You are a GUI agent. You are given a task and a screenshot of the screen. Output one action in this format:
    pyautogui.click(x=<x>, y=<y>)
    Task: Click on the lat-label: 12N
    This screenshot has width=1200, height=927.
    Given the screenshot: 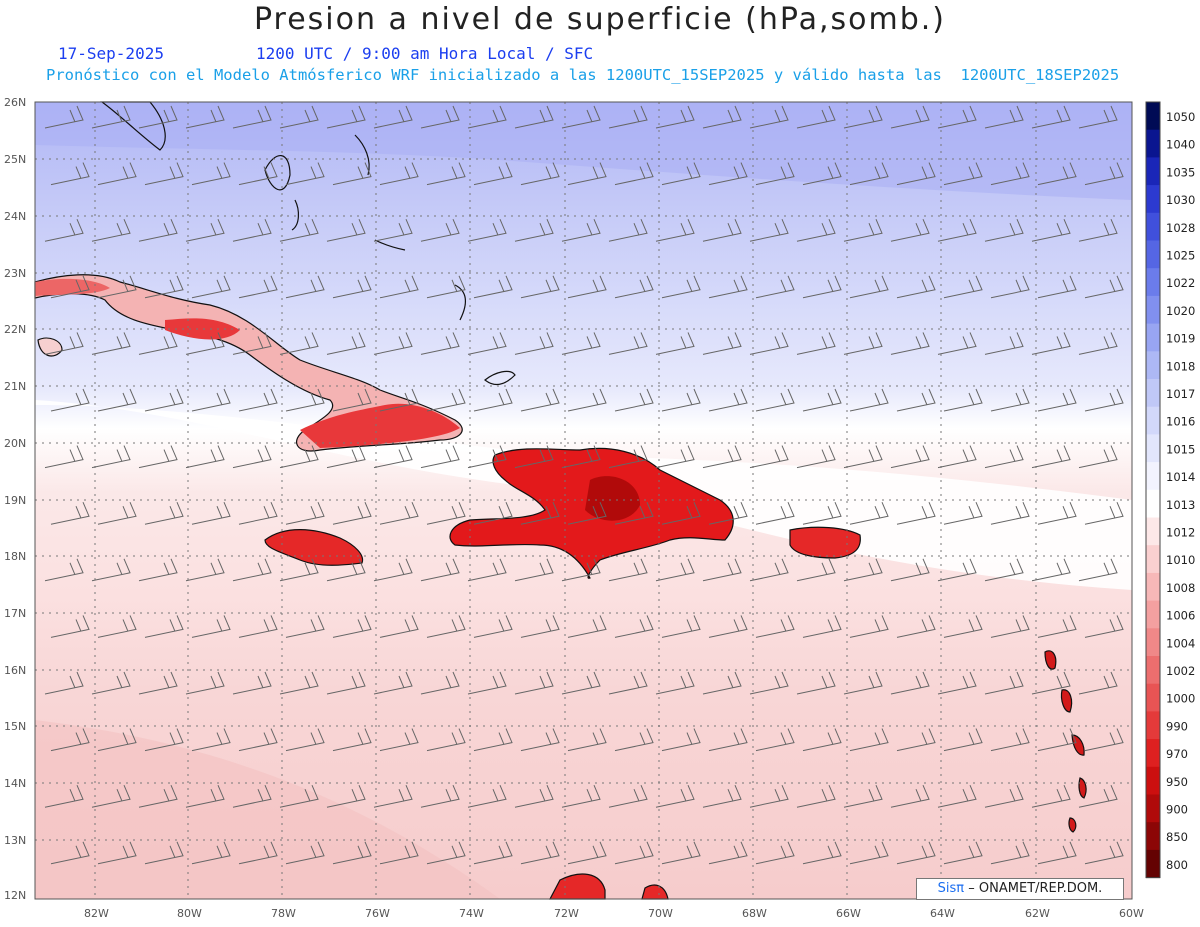 What is the action you would take?
    pyautogui.click(x=15, y=895)
    